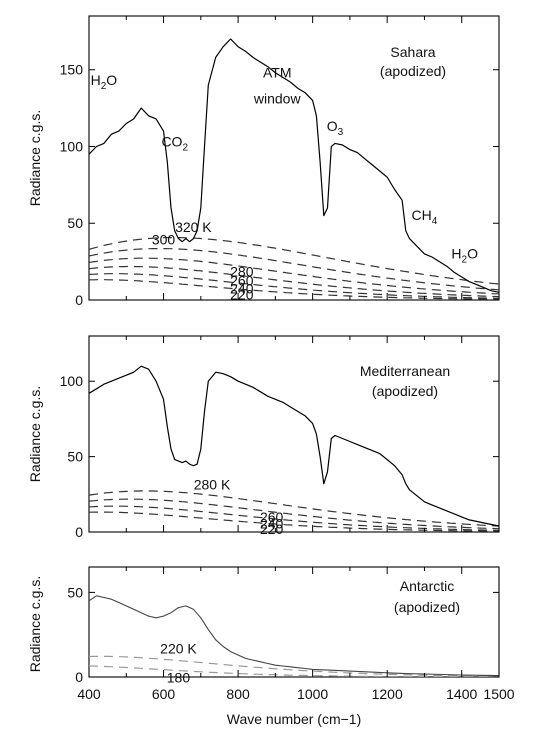 Image resolution: width=536 pixels, height=740 pixels. What do you see at coordinates (178, 663) in the screenshot?
I see `blackbody-labels: 220 K 180` at bounding box center [178, 663].